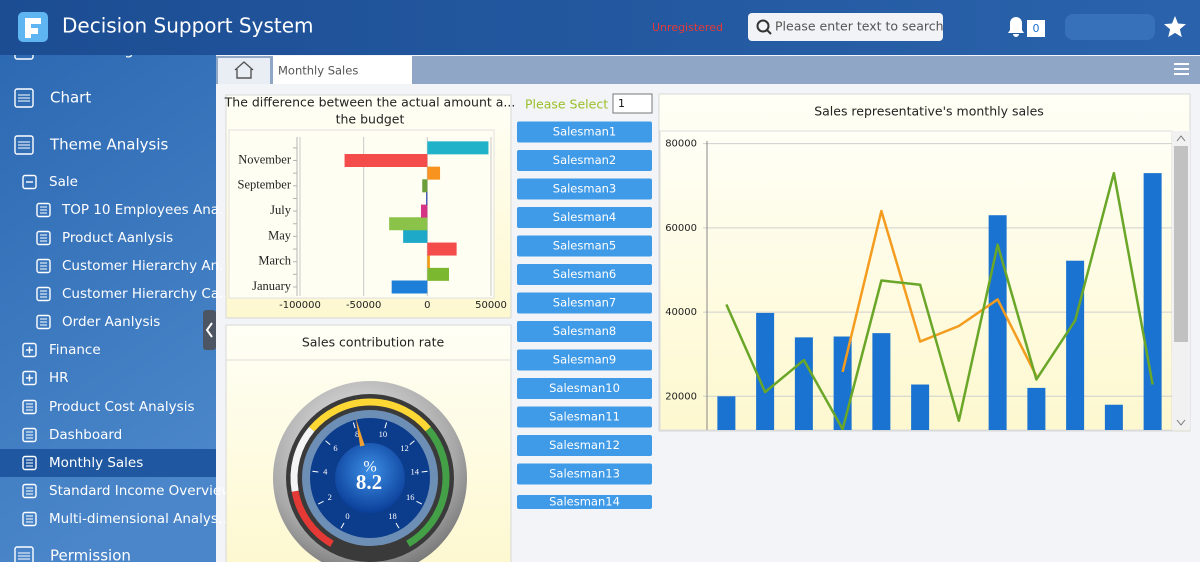 This screenshot has height=562, width=1200. I want to click on salesman-button: Salesman3, so click(584, 189).